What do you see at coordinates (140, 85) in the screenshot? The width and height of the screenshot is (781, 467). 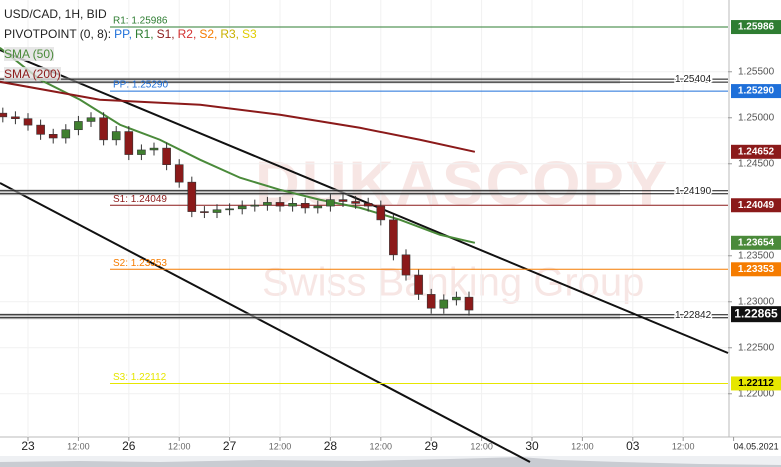 I see `pivot-label: PP: 1.25290` at bounding box center [140, 85].